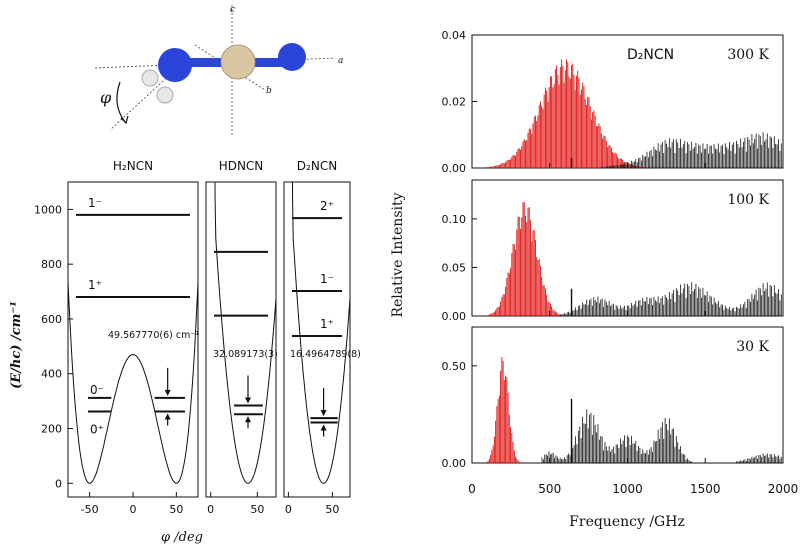  I want to click on potential-ylabel: (E/hc) /cm⁻¹, so click(16, 345).